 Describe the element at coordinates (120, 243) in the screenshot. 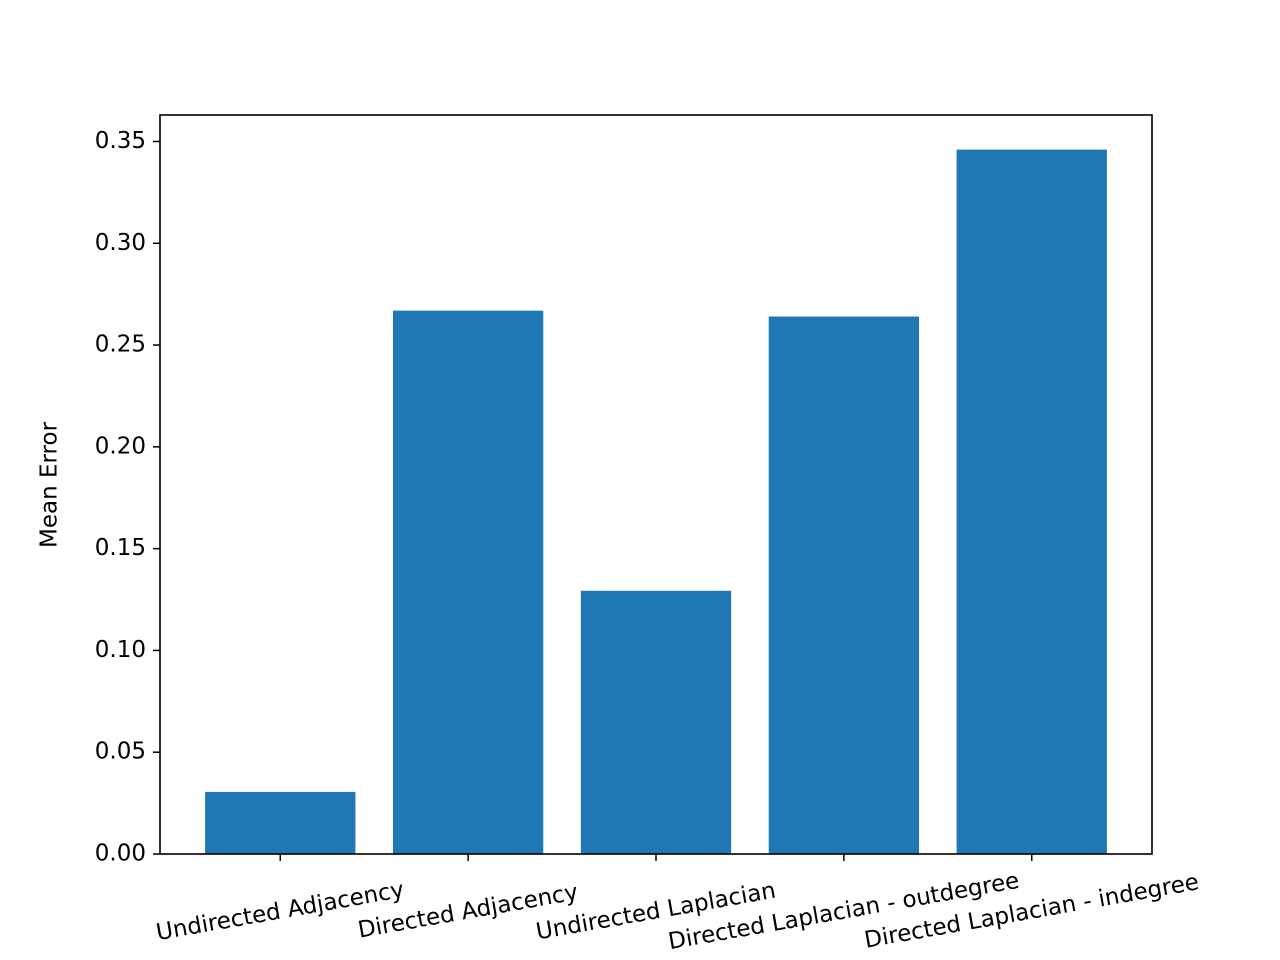

I see `y-tick-label: 0.30` at that location.